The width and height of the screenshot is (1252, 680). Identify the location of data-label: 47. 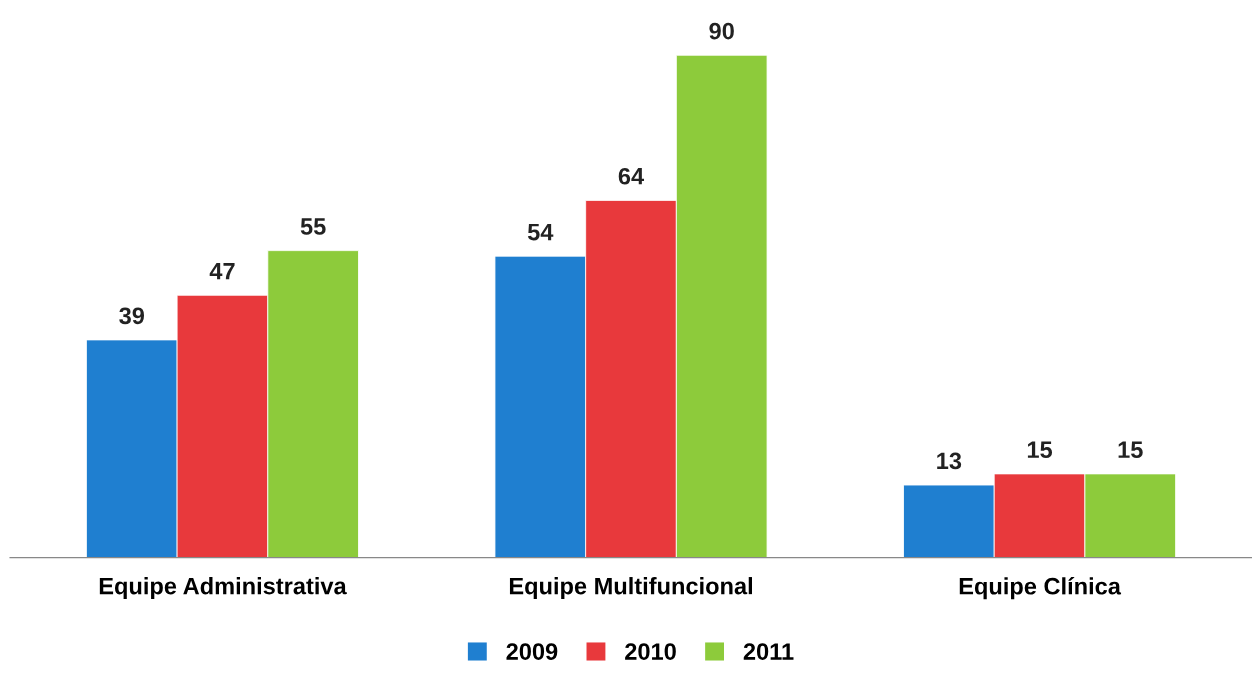
(222, 271).